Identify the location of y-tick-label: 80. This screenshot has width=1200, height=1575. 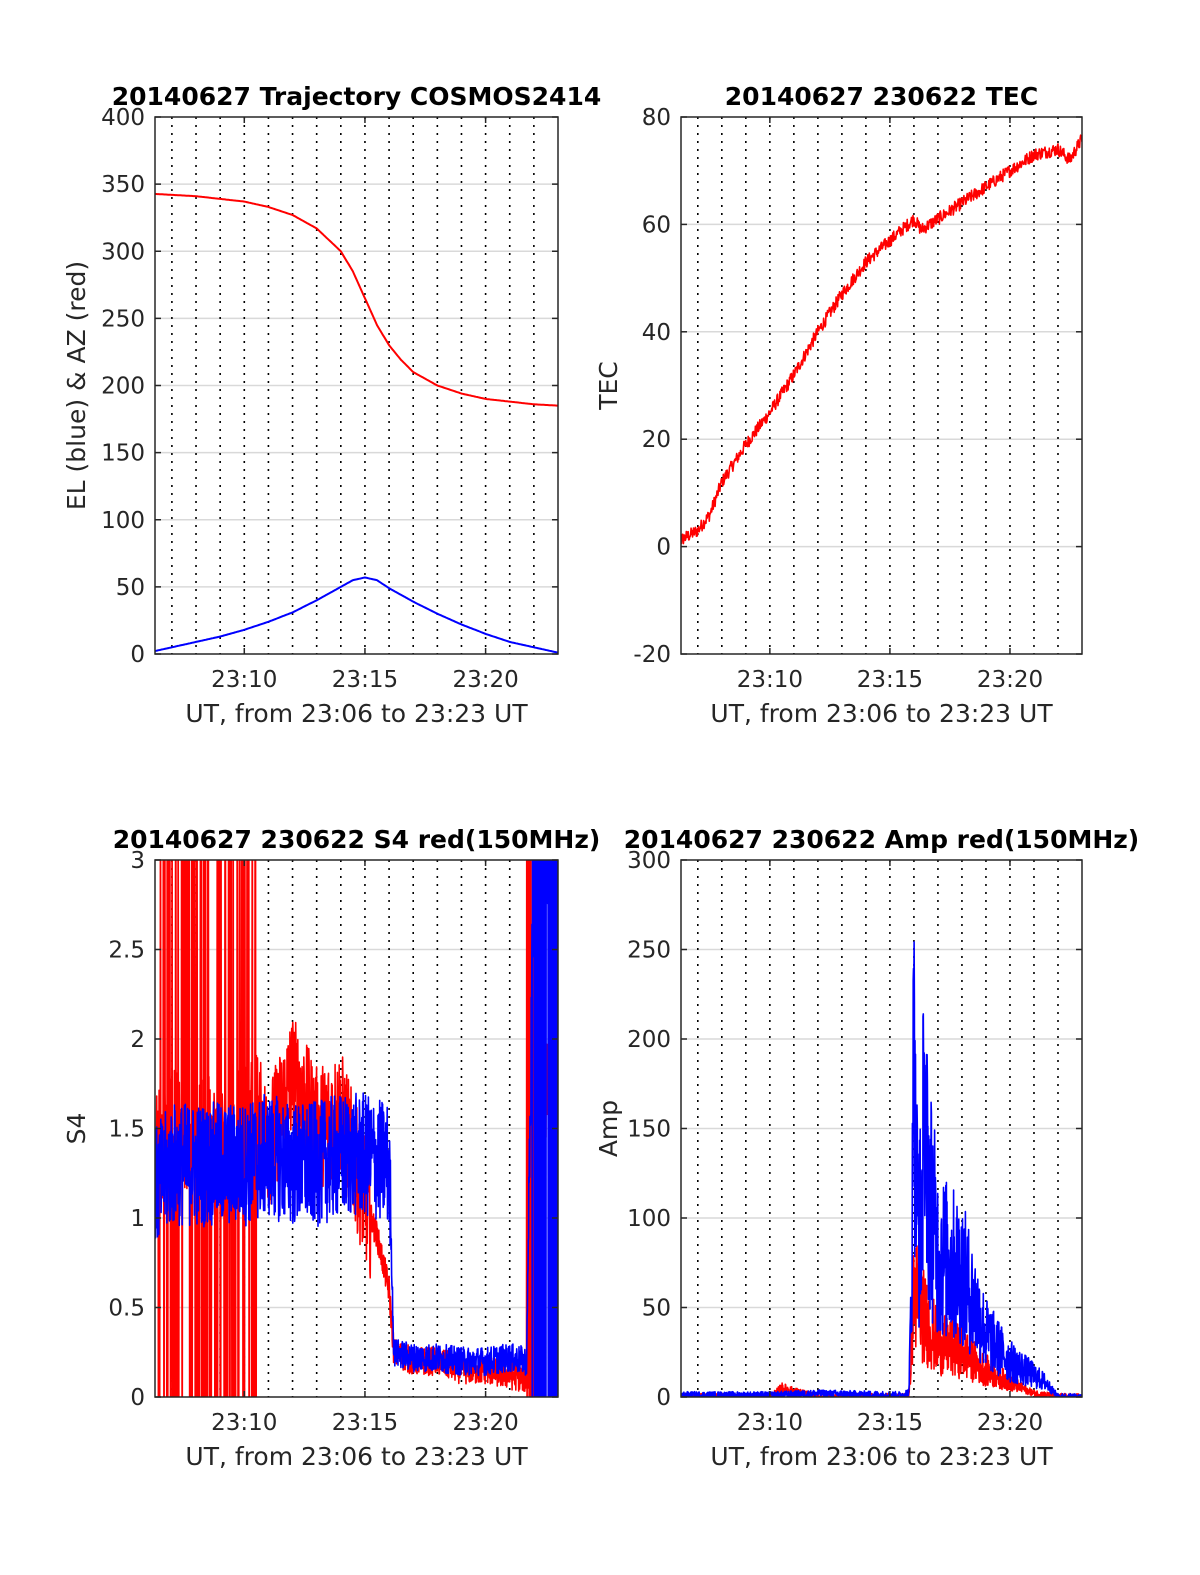
(656, 118).